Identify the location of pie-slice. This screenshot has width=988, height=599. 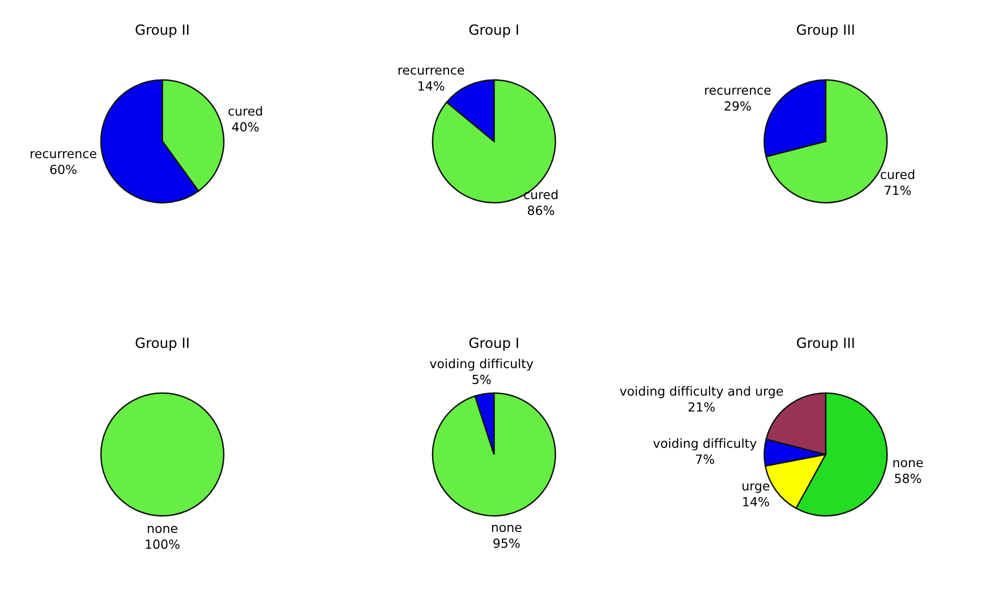
(494, 454).